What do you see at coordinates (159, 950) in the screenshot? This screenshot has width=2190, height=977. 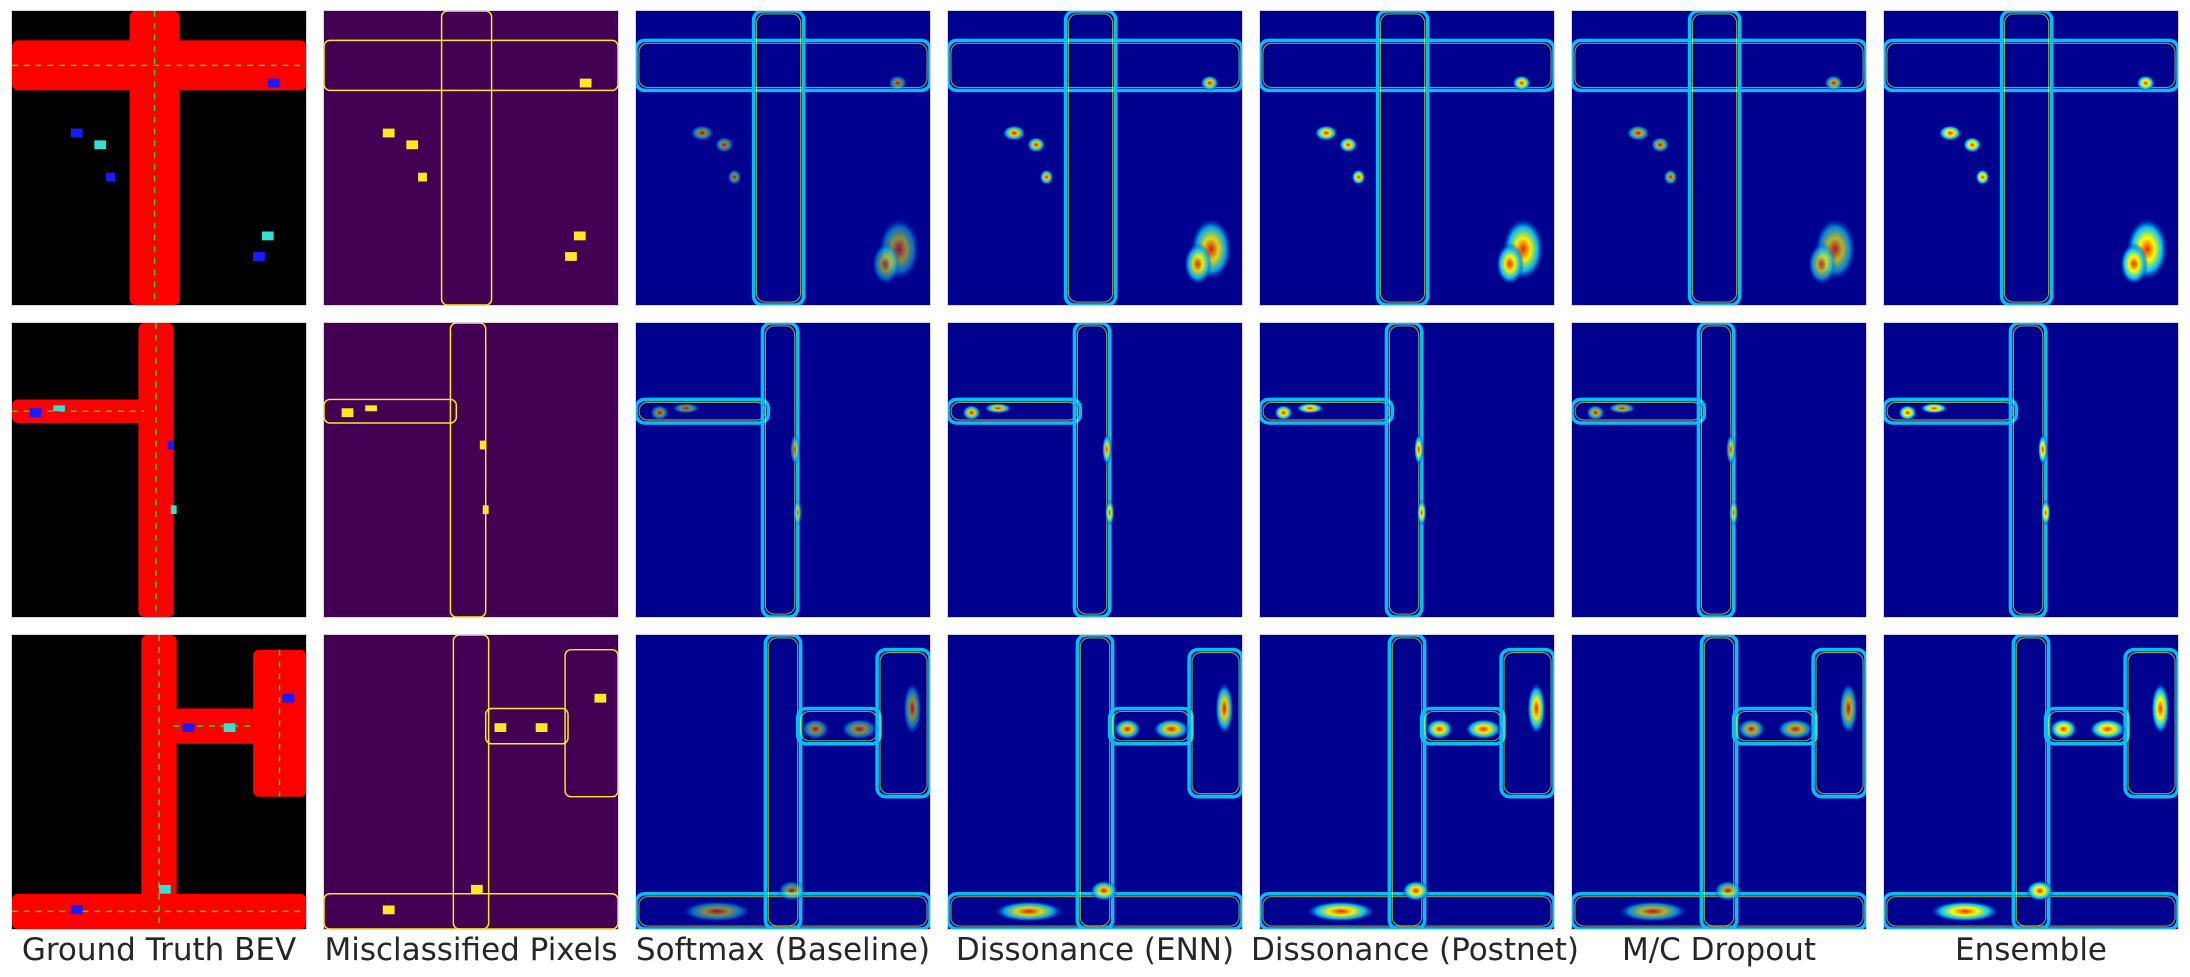 I see `column-label: Ground Truth BEV` at bounding box center [159, 950].